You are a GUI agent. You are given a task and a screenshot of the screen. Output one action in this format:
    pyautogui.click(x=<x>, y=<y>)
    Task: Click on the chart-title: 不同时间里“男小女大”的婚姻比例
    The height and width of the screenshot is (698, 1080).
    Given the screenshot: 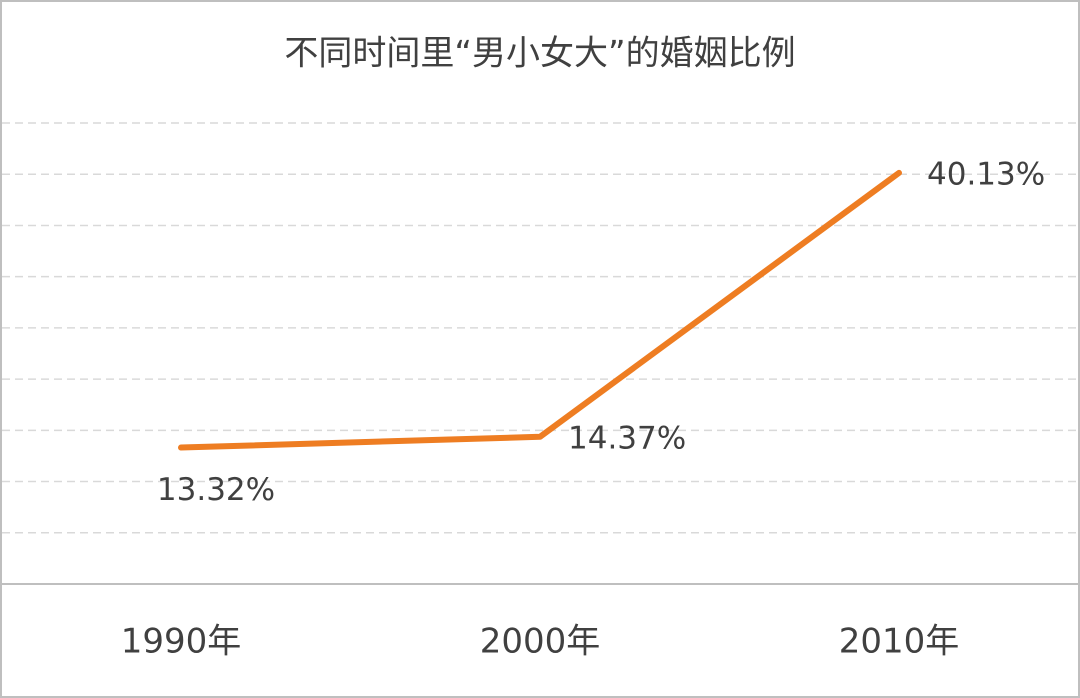 What is the action you would take?
    pyautogui.click(x=539, y=54)
    